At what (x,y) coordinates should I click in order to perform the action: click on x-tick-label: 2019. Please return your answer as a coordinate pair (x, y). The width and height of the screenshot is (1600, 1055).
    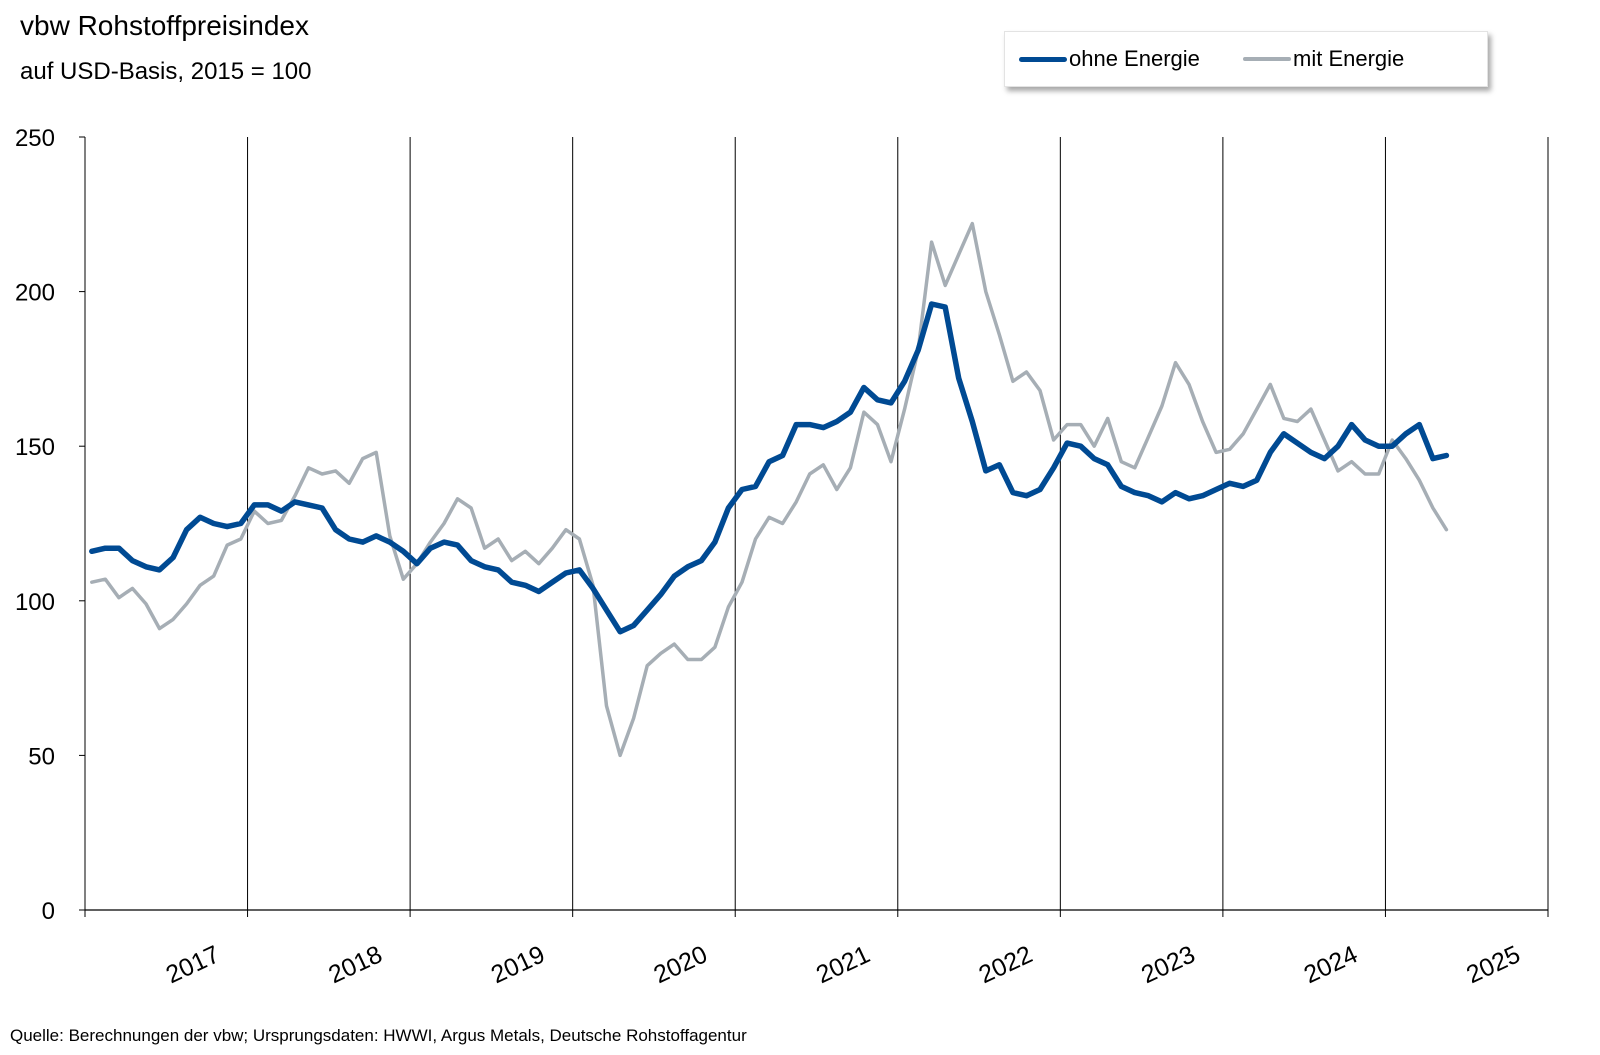
    Looking at the image, I should click on (518, 964).